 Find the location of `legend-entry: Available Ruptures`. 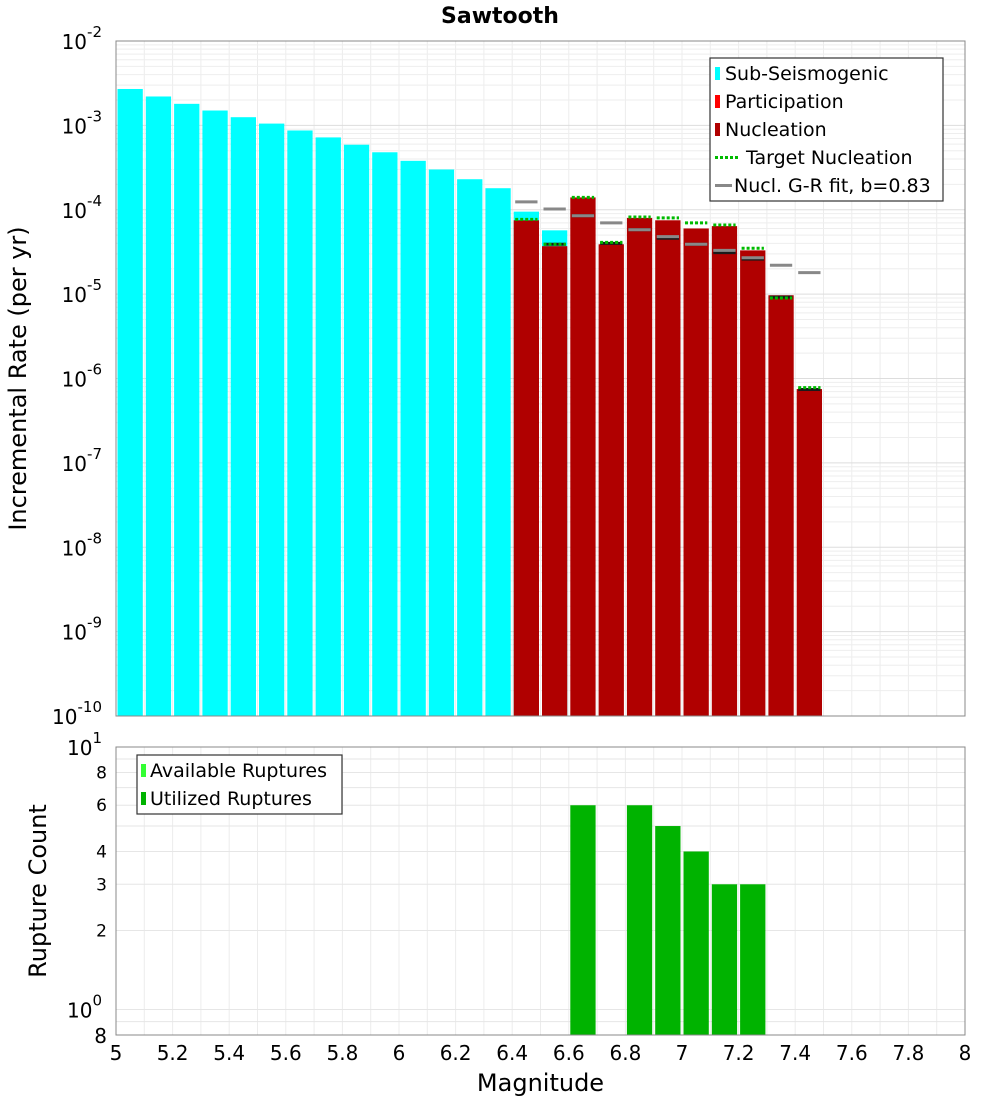

legend-entry: Available Ruptures is located at coordinates (234, 771).